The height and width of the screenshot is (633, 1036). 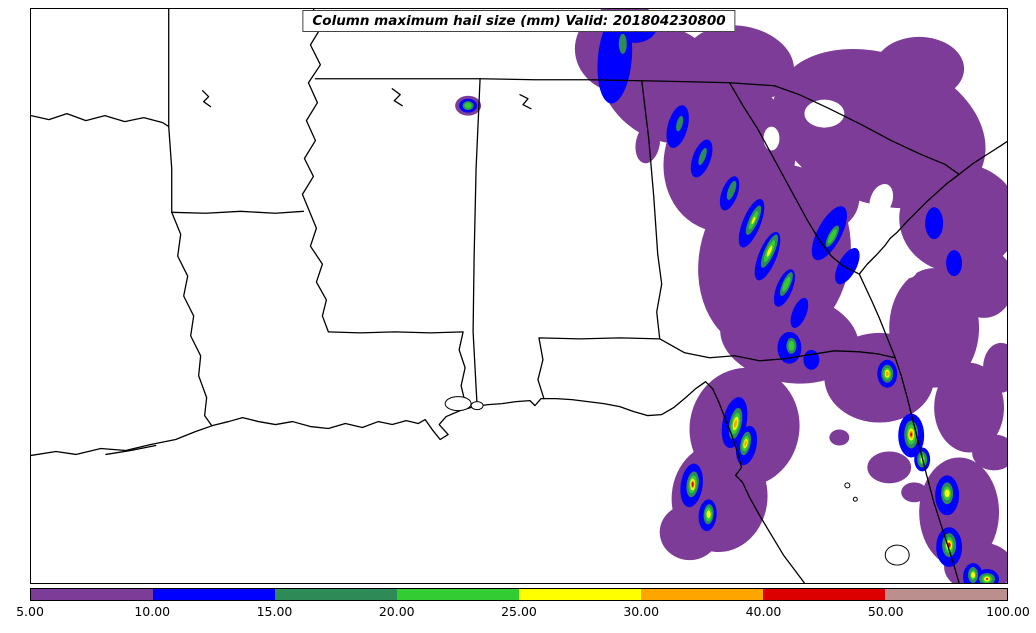 What do you see at coordinates (274, 611) in the screenshot?
I see `colorbar-tick-label: 15.00` at bounding box center [274, 611].